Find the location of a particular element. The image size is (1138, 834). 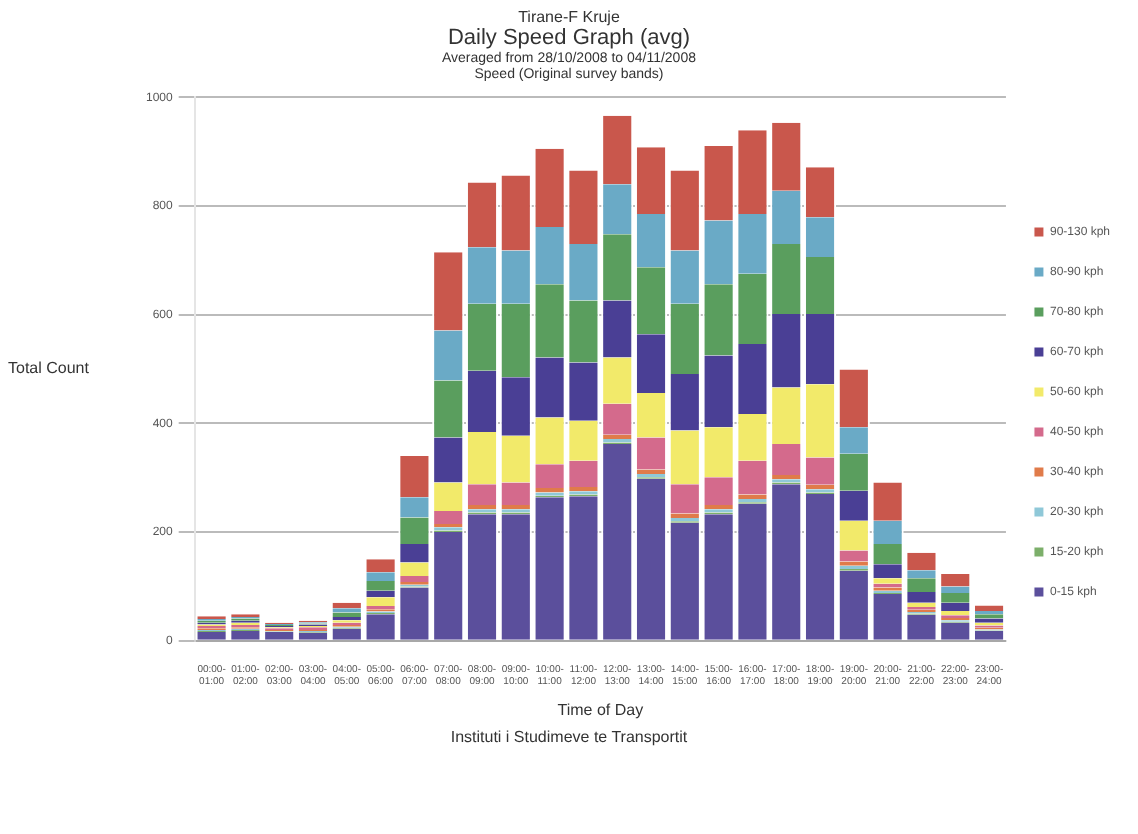

y-axis-title: Total Count is located at coordinates (49, 368).